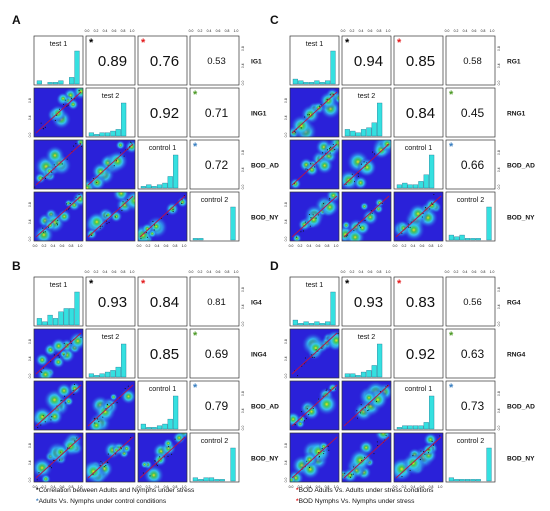 This screenshot has width=550, height=511. What do you see at coordinates (111, 336) in the screenshot?
I see `diagonal-label: test 2` at bounding box center [111, 336].